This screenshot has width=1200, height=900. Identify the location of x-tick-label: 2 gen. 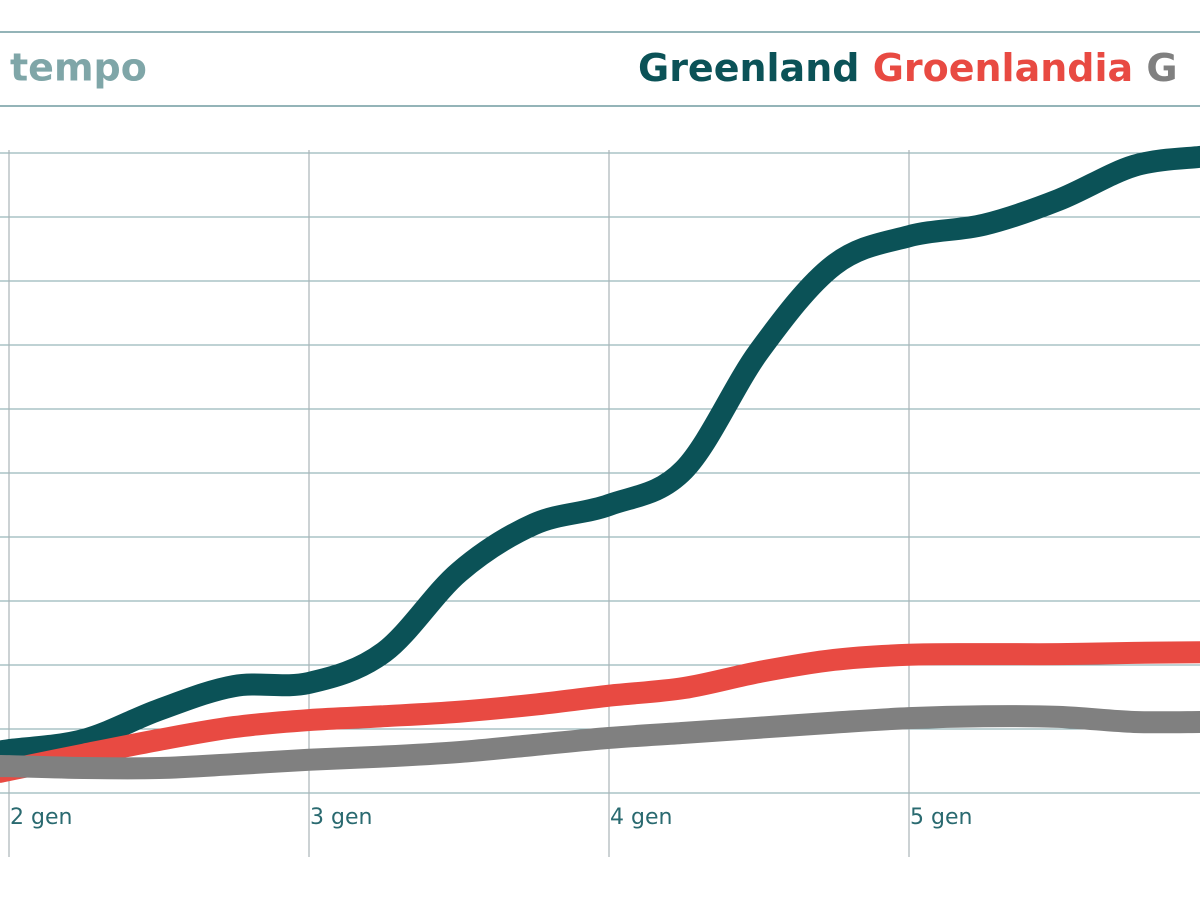
(41, 817).